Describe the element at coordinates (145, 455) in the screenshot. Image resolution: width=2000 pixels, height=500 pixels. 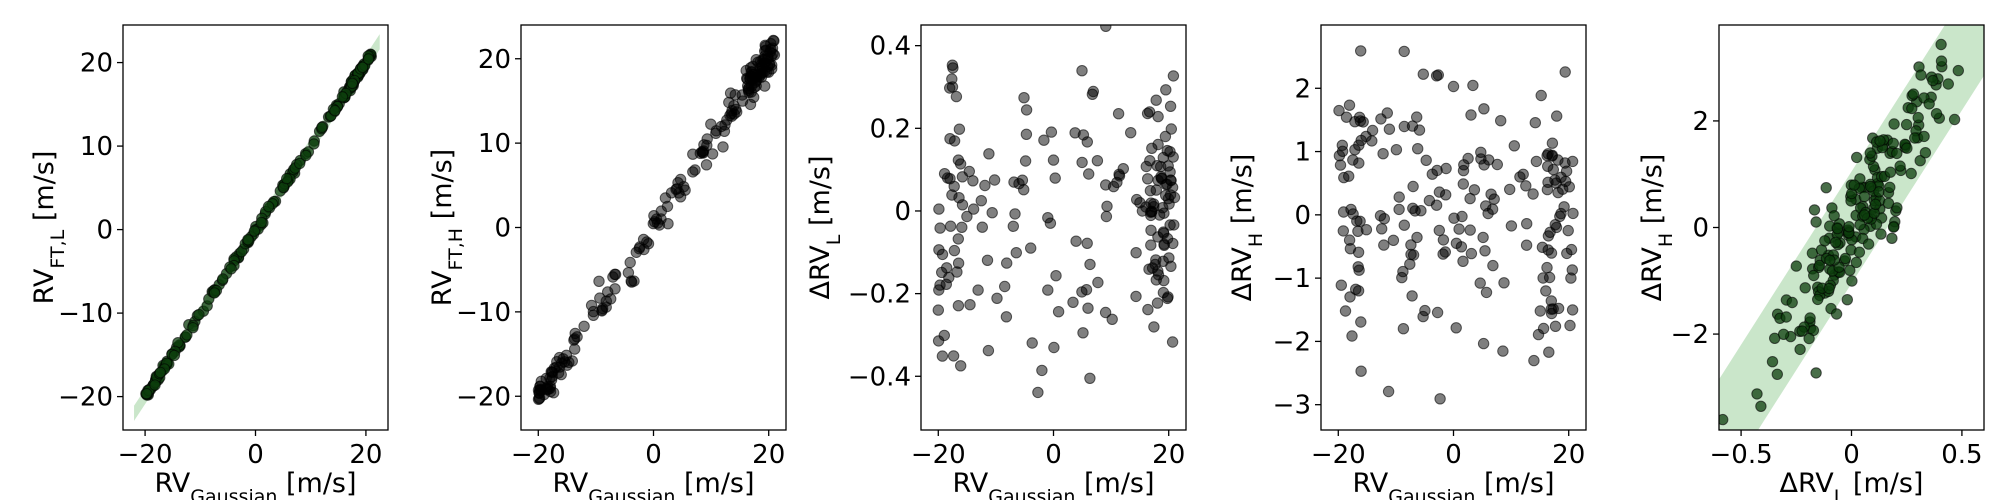
I see `x-tick-label: −20` at that location.